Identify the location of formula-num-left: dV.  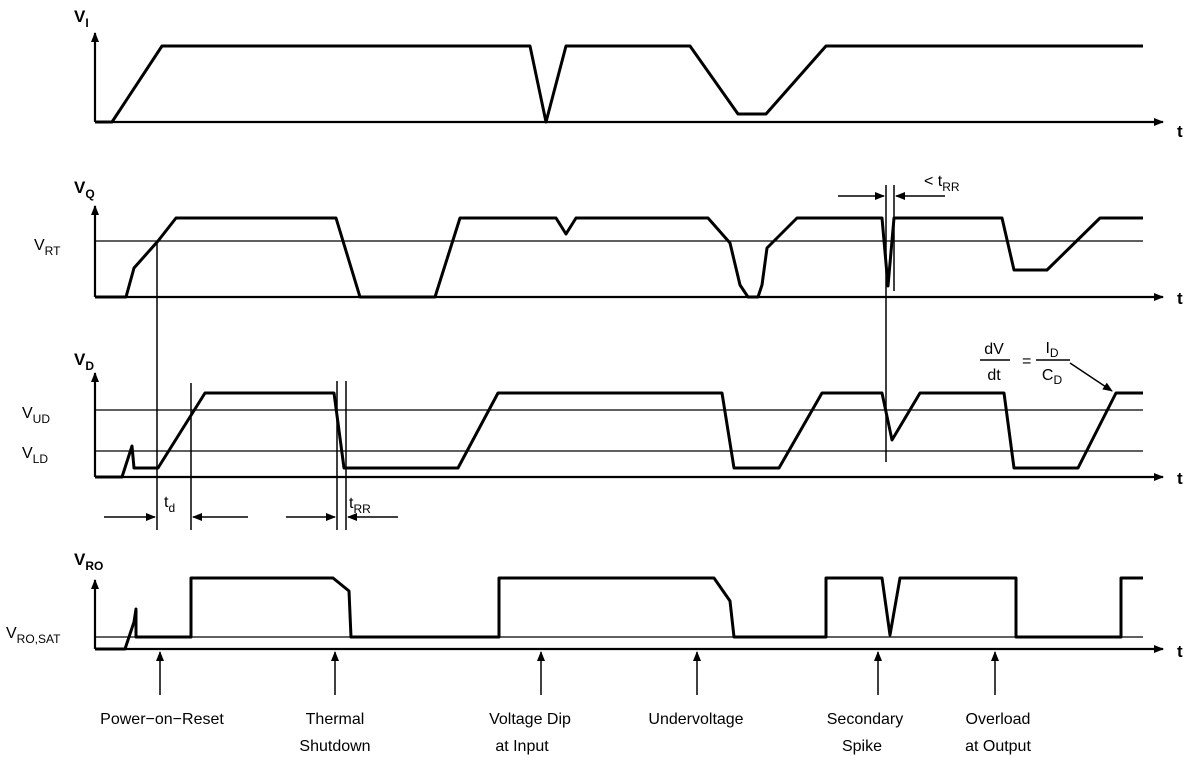
(994, 349).